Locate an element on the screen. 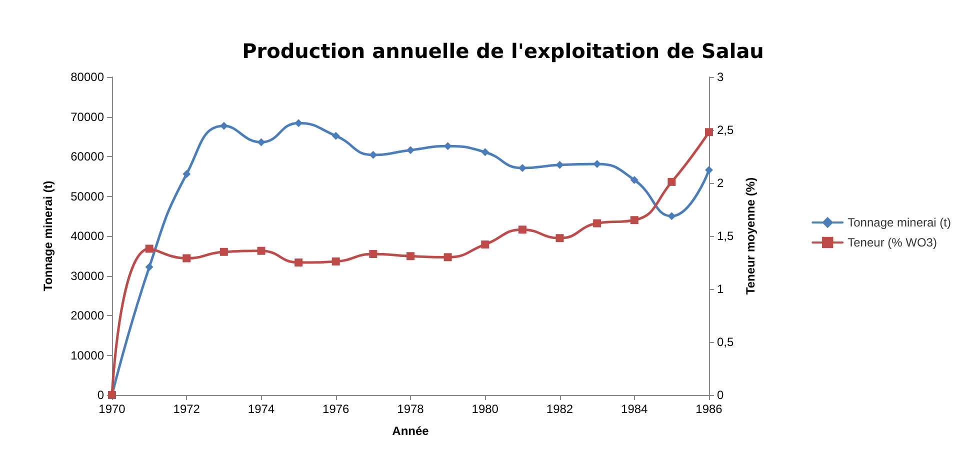 Image resolution: width=969 pixels, height=465 pixels. x-tick-label: 1974 is located at coordinates (261, 409).